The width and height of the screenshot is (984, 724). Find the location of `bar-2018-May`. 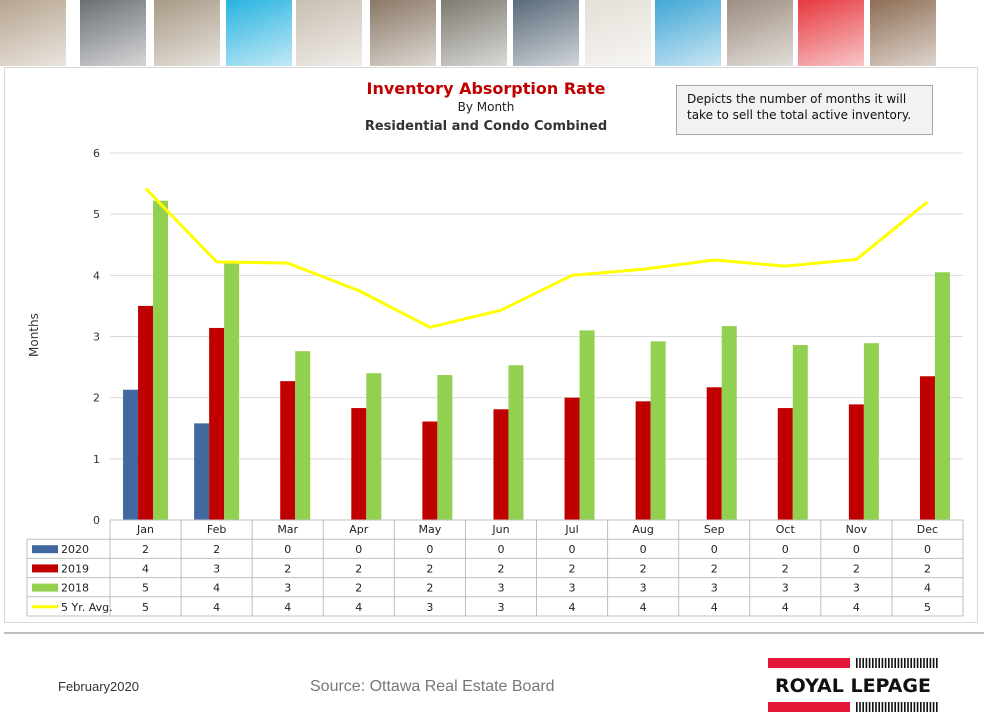

bar-2018-May is located at coordinates (445, 447).